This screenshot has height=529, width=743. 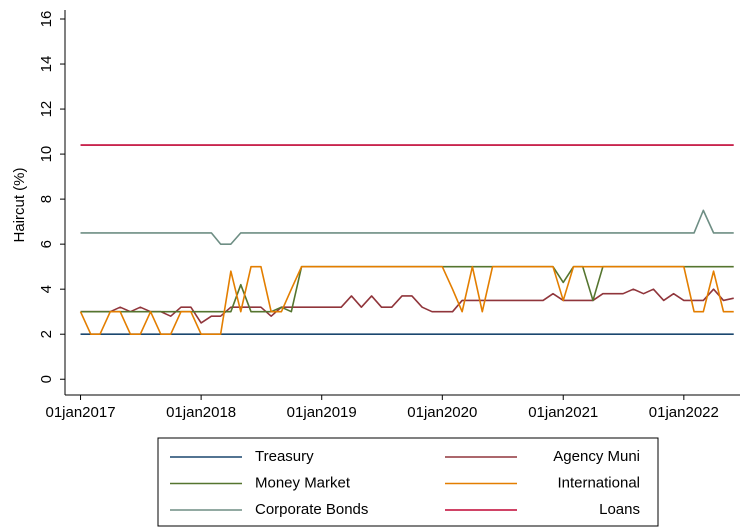 I want to click on y-tick-label: 6, so click(x=46, y=244).